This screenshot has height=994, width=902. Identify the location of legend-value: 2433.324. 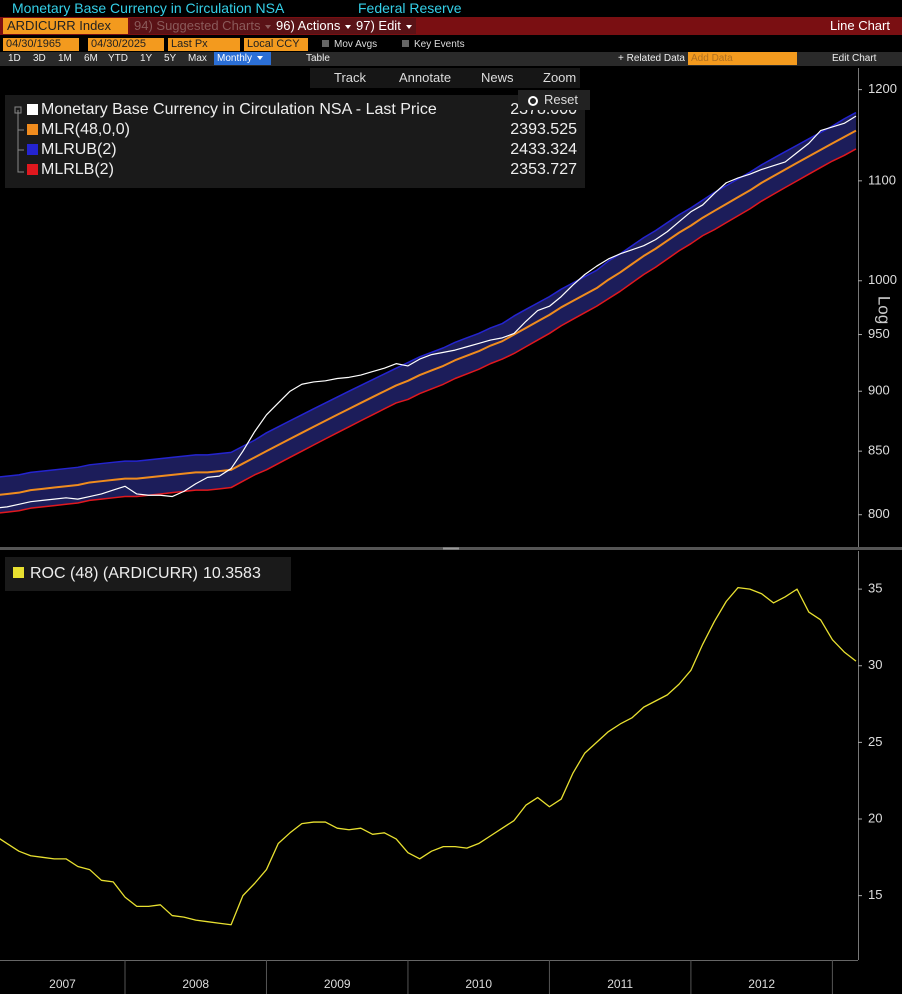
(543, 149).